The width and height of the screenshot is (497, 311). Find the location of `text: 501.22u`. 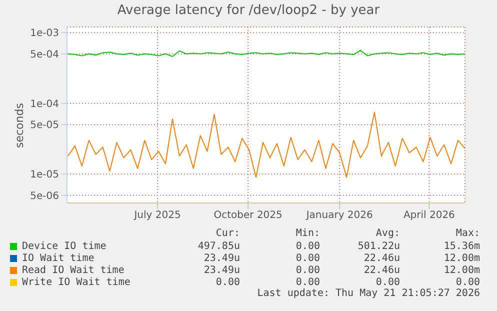

text: 501.22u is located at coordinates (378, 246).